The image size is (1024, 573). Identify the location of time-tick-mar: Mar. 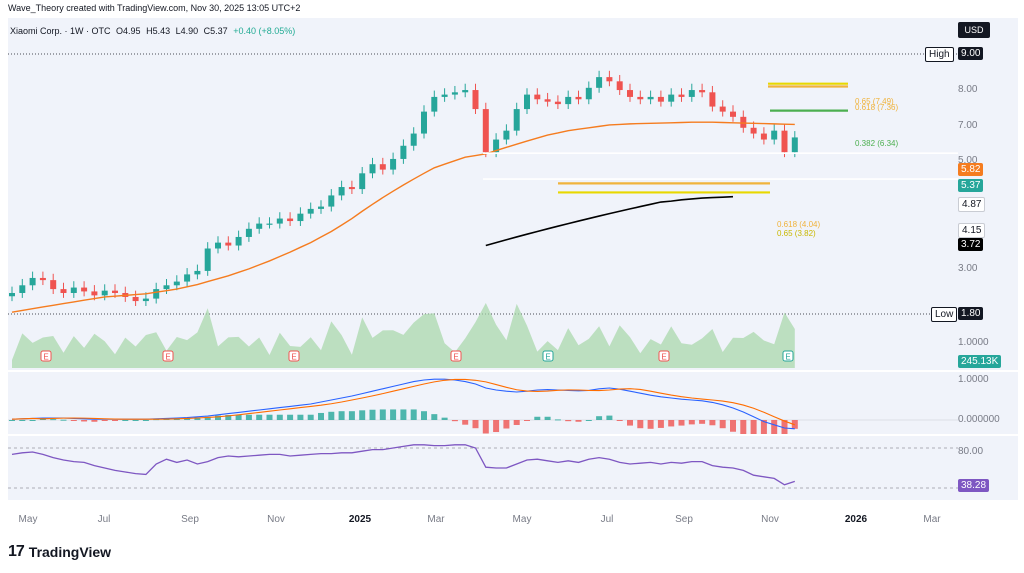
(436, 519).